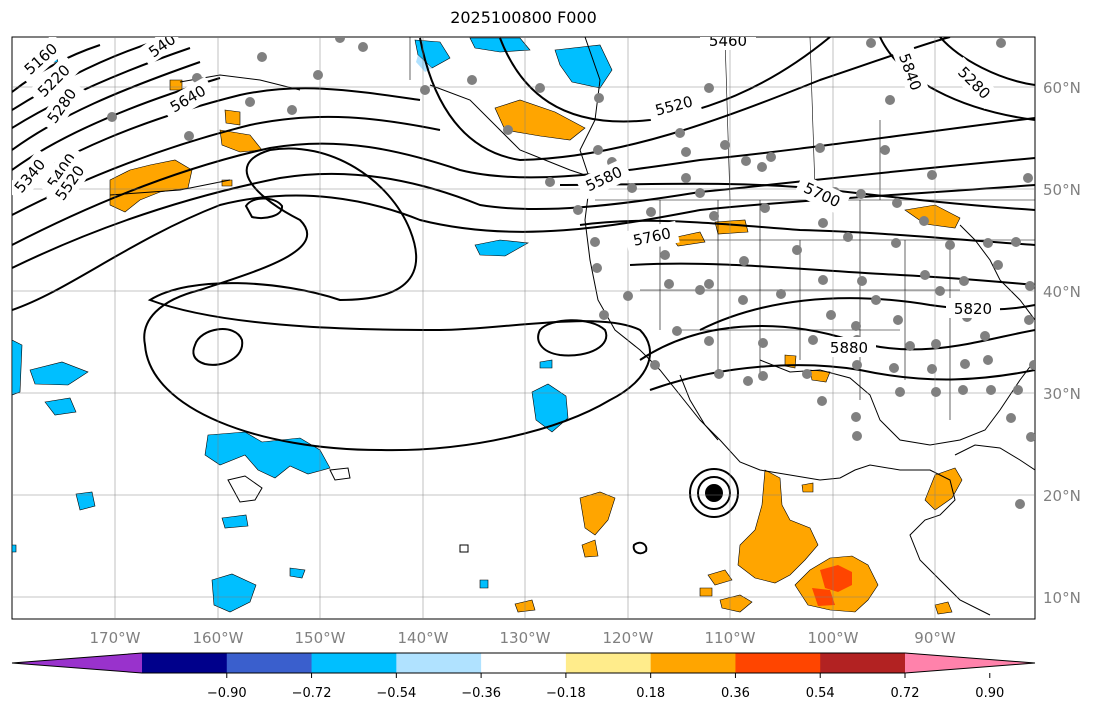  I want to click on lon-tick-label: 90°W, so click(935, 638).